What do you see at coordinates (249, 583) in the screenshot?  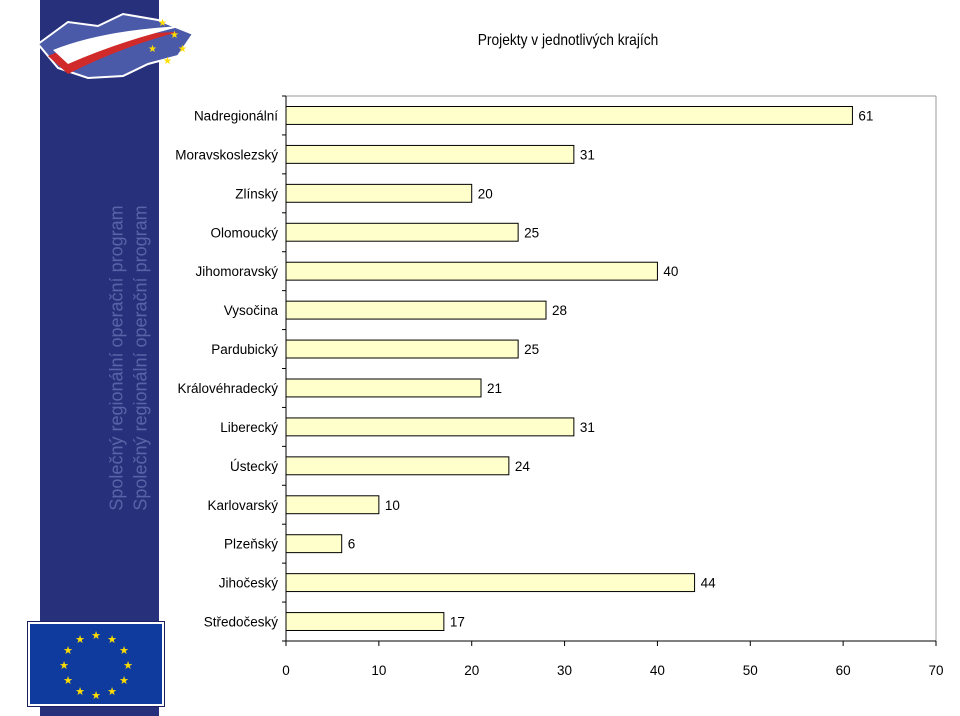 I see `category-label: Jihočeský` at bounding box center [249, 583].